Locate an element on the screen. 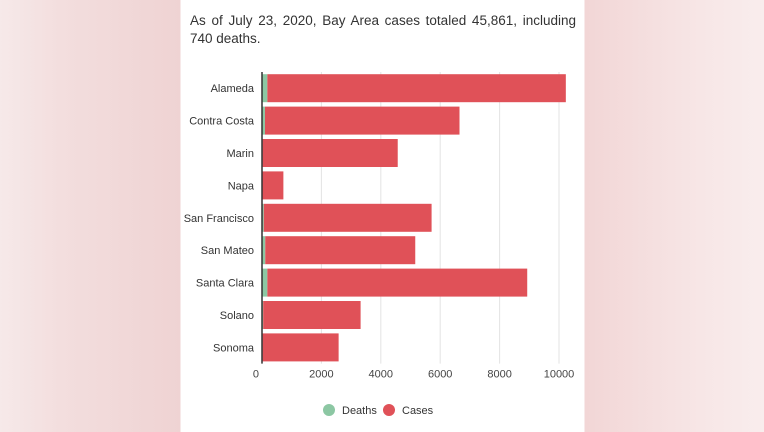  category-label: Marin is located at coordinates (240, 154).